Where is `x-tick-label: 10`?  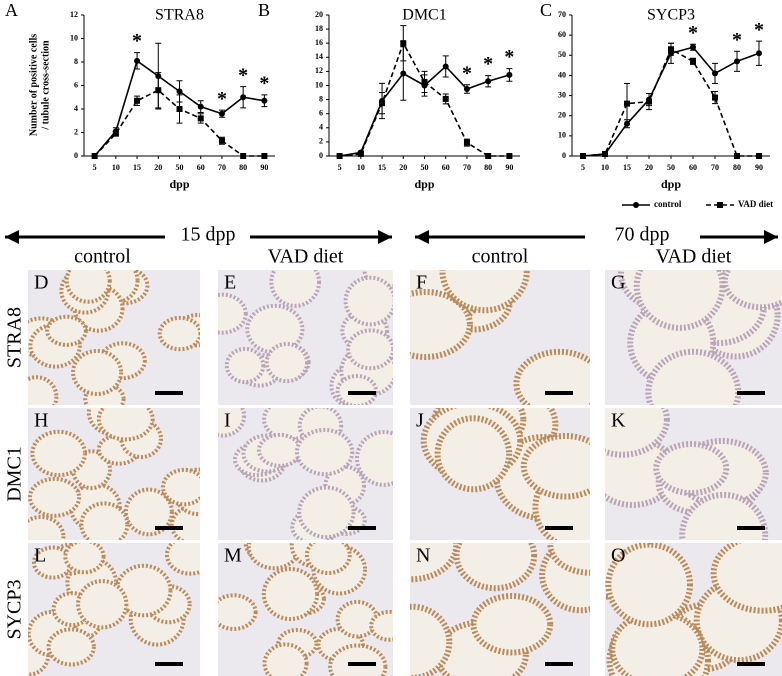 x-tick-label: 10 is located at coordinates (116, 167).